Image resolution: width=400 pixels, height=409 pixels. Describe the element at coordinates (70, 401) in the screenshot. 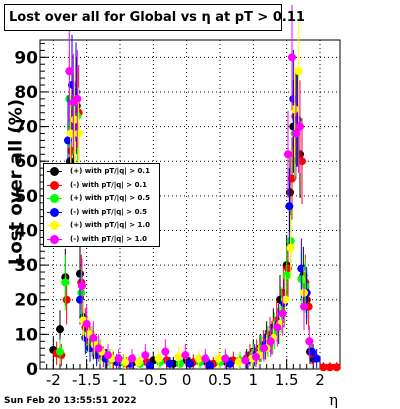

I see `timestamp: Sun Feb 20 13:55:51 2022` at that location.